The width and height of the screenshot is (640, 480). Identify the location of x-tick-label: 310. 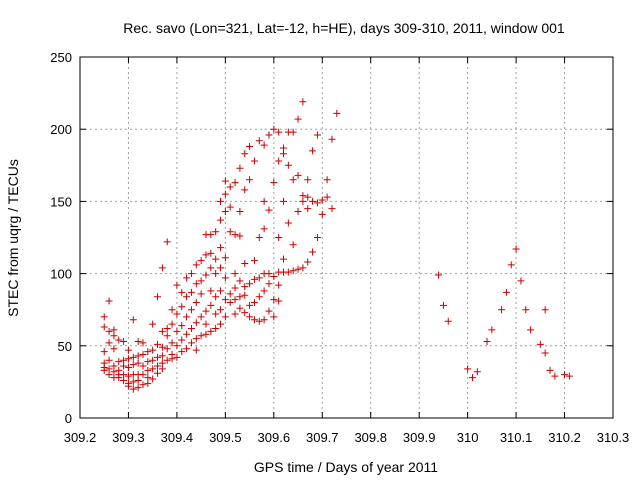
(468, 437).